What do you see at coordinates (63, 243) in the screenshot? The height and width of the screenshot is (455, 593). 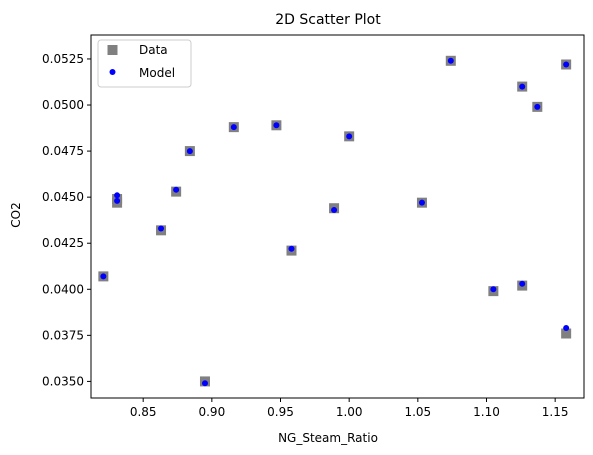 I see `y-tick-label: 0.0425` at bounding box center [63, 243].